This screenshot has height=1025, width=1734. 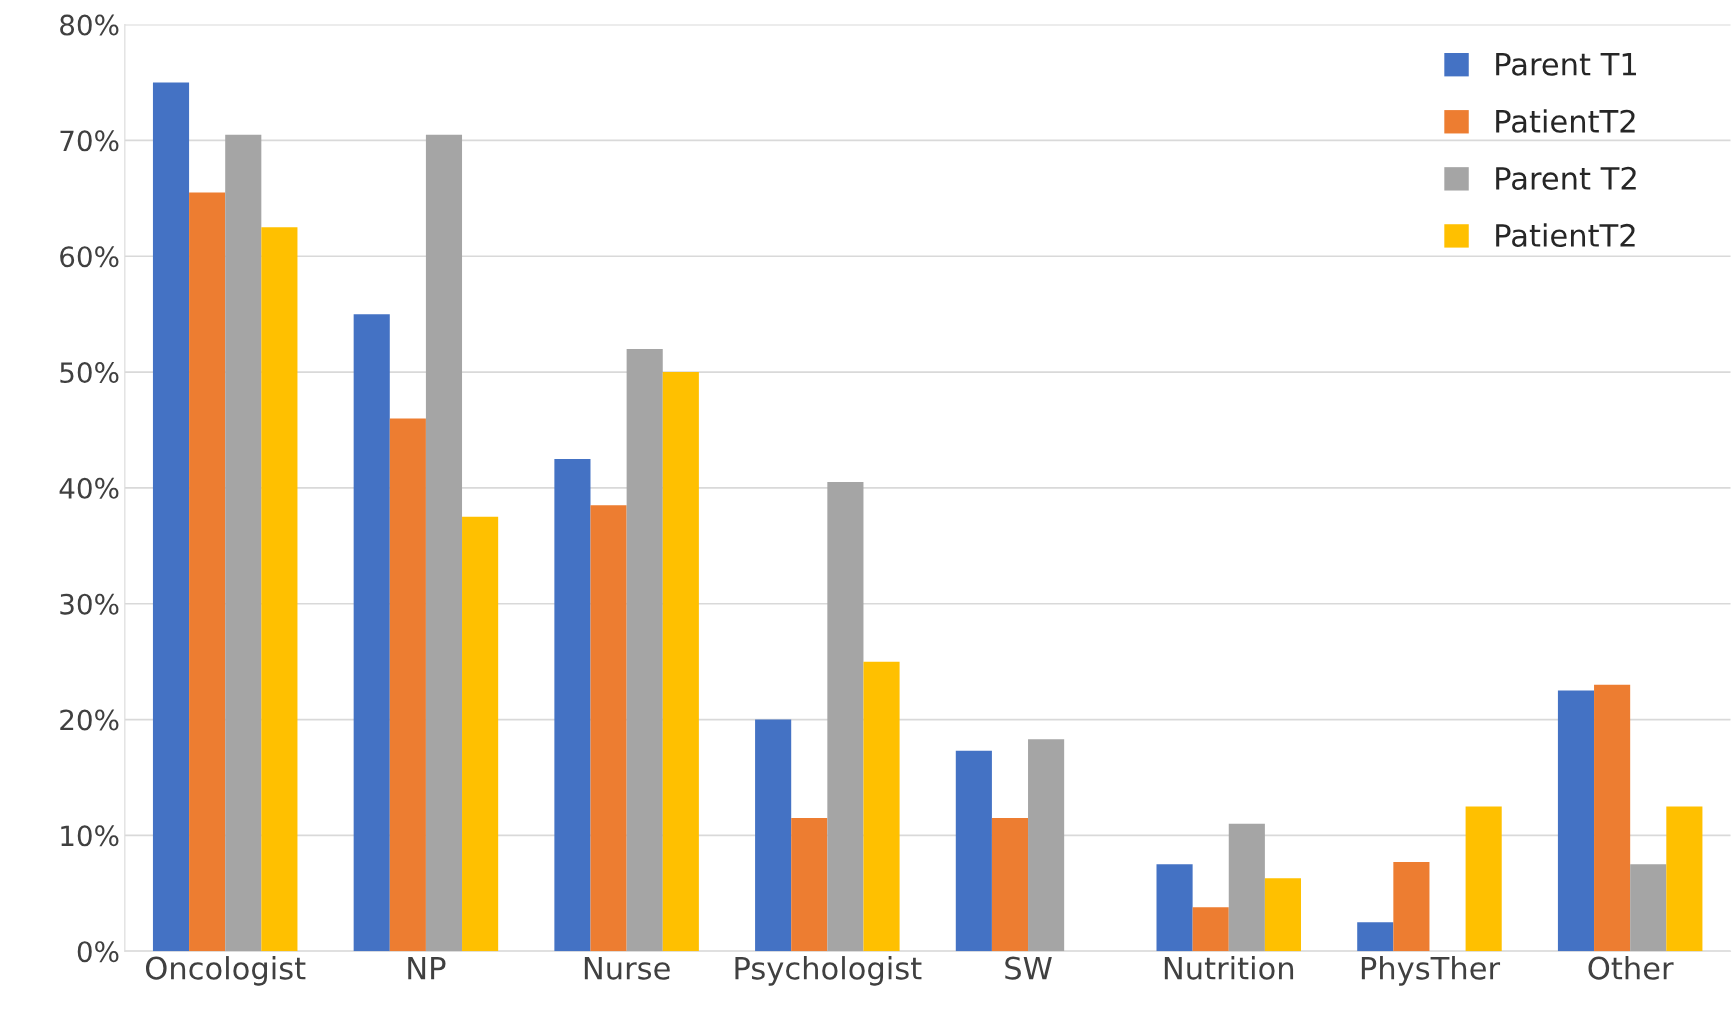 What do you see at coordinates (89, 141) in the screenshot?
I see `y-tick-label: 70%` at bounding box center [89, 141].